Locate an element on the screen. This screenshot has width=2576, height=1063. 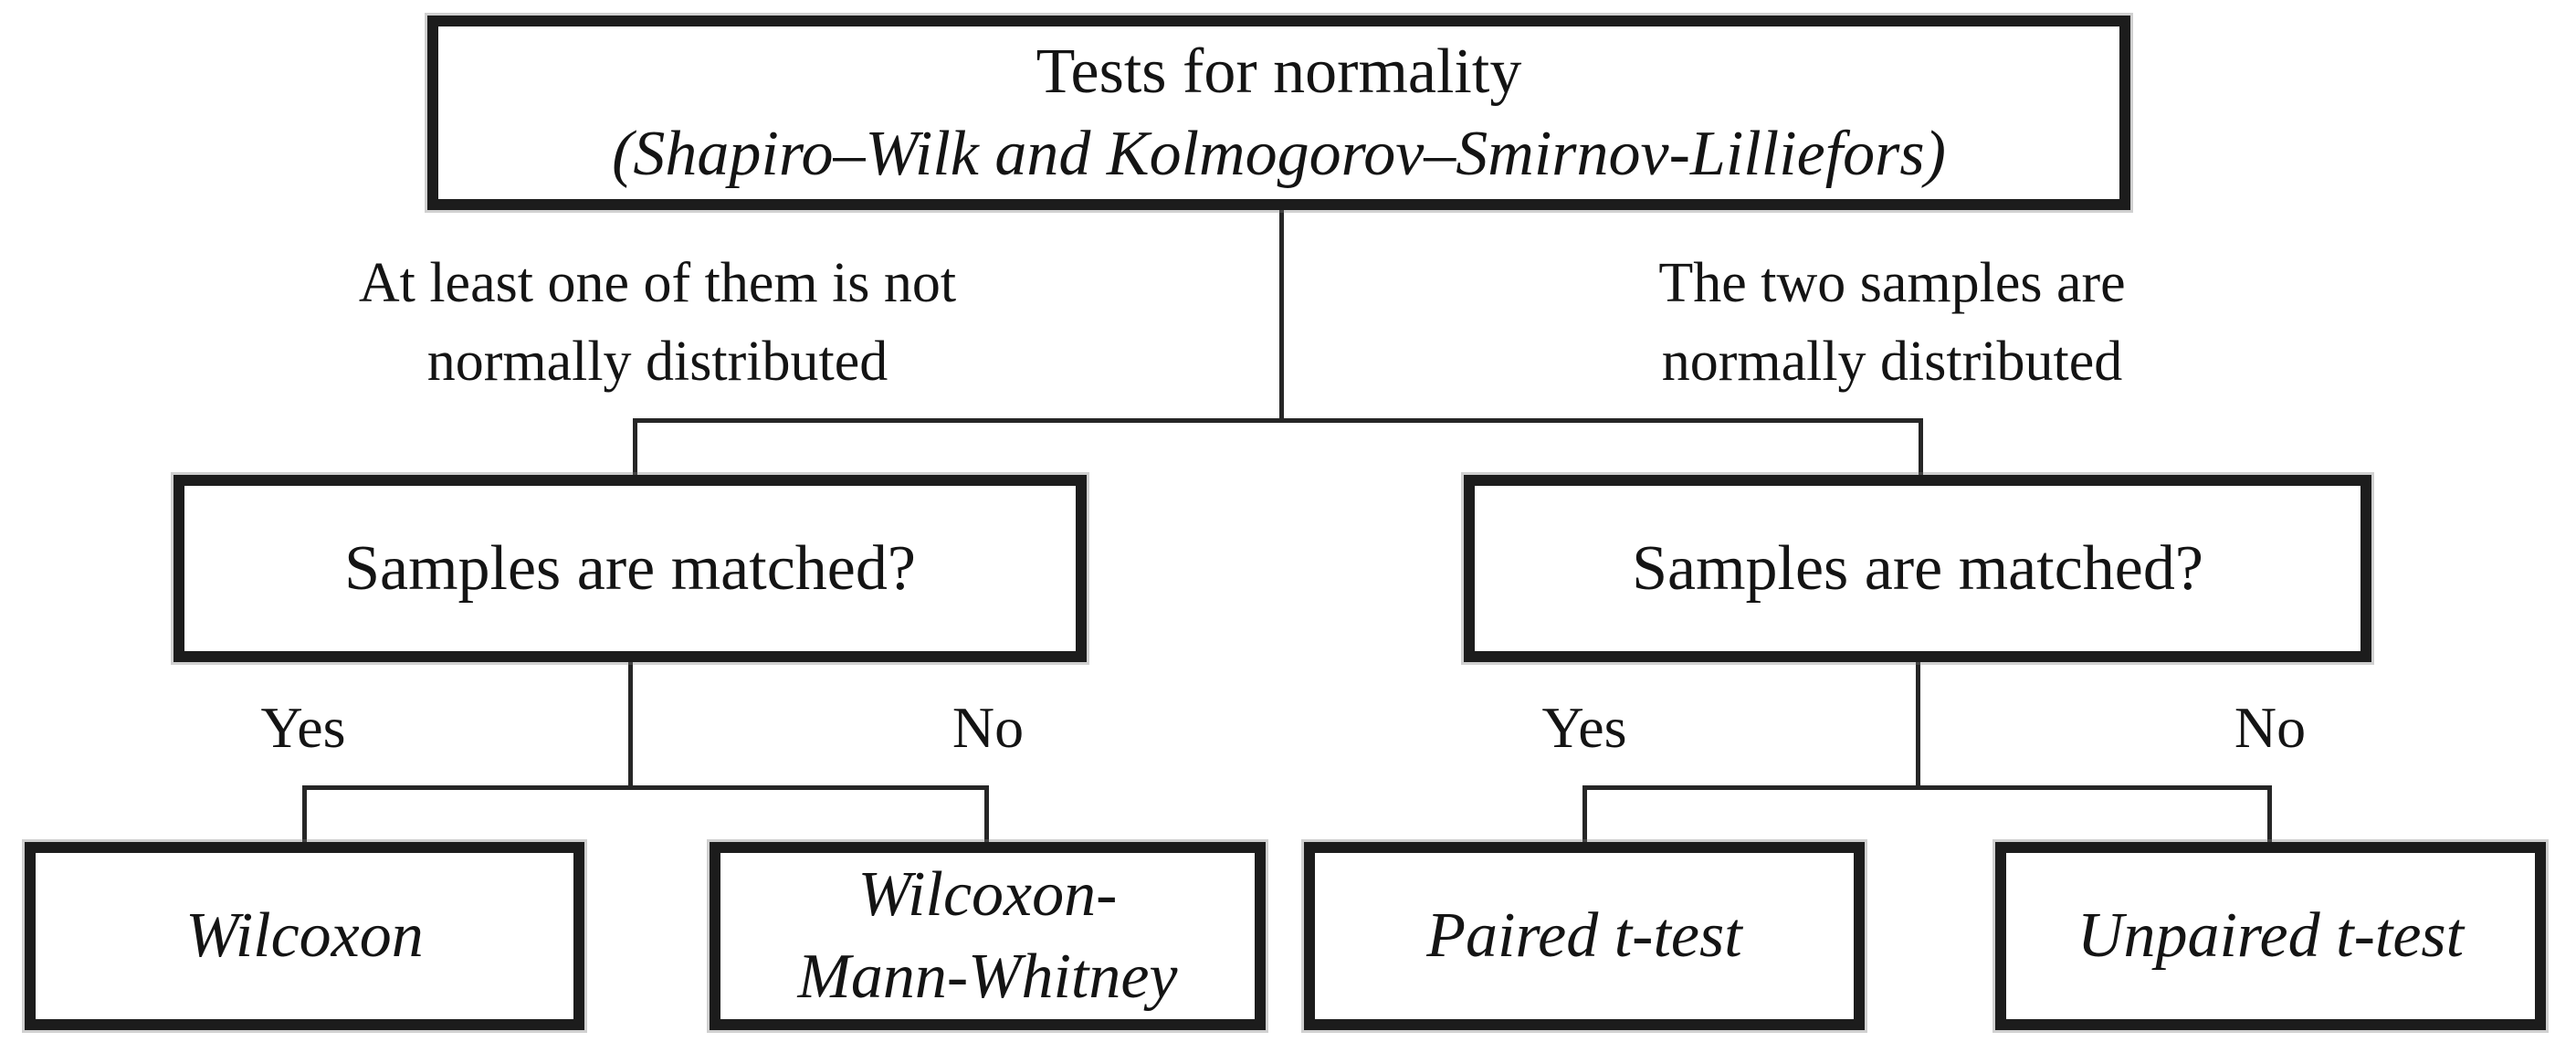
edge-label-left-yes: Yes is located at coordinates (303, 727).